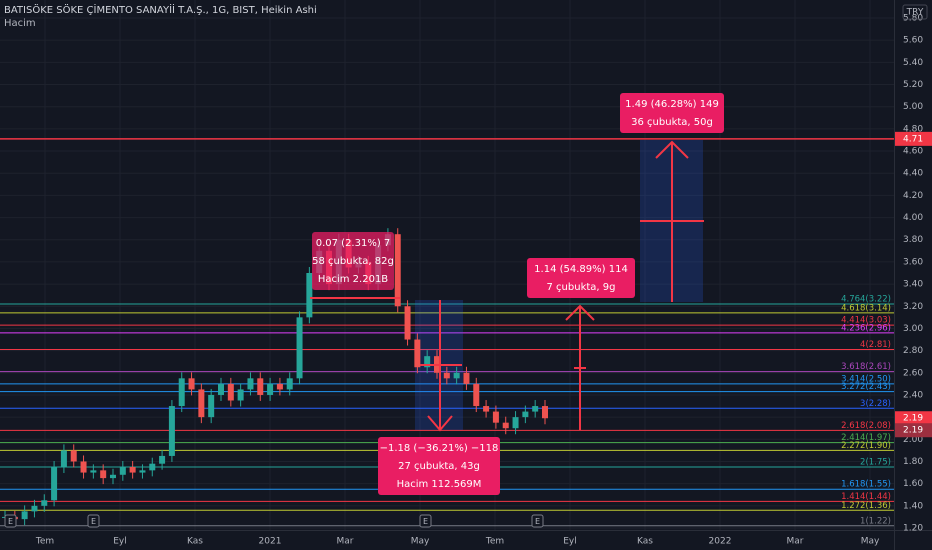  What do you see at coordinates (353, 243) in the screenshot?
I see `measure-text: 0.07 (2.31%) 7` at bounding box center [353, 243].